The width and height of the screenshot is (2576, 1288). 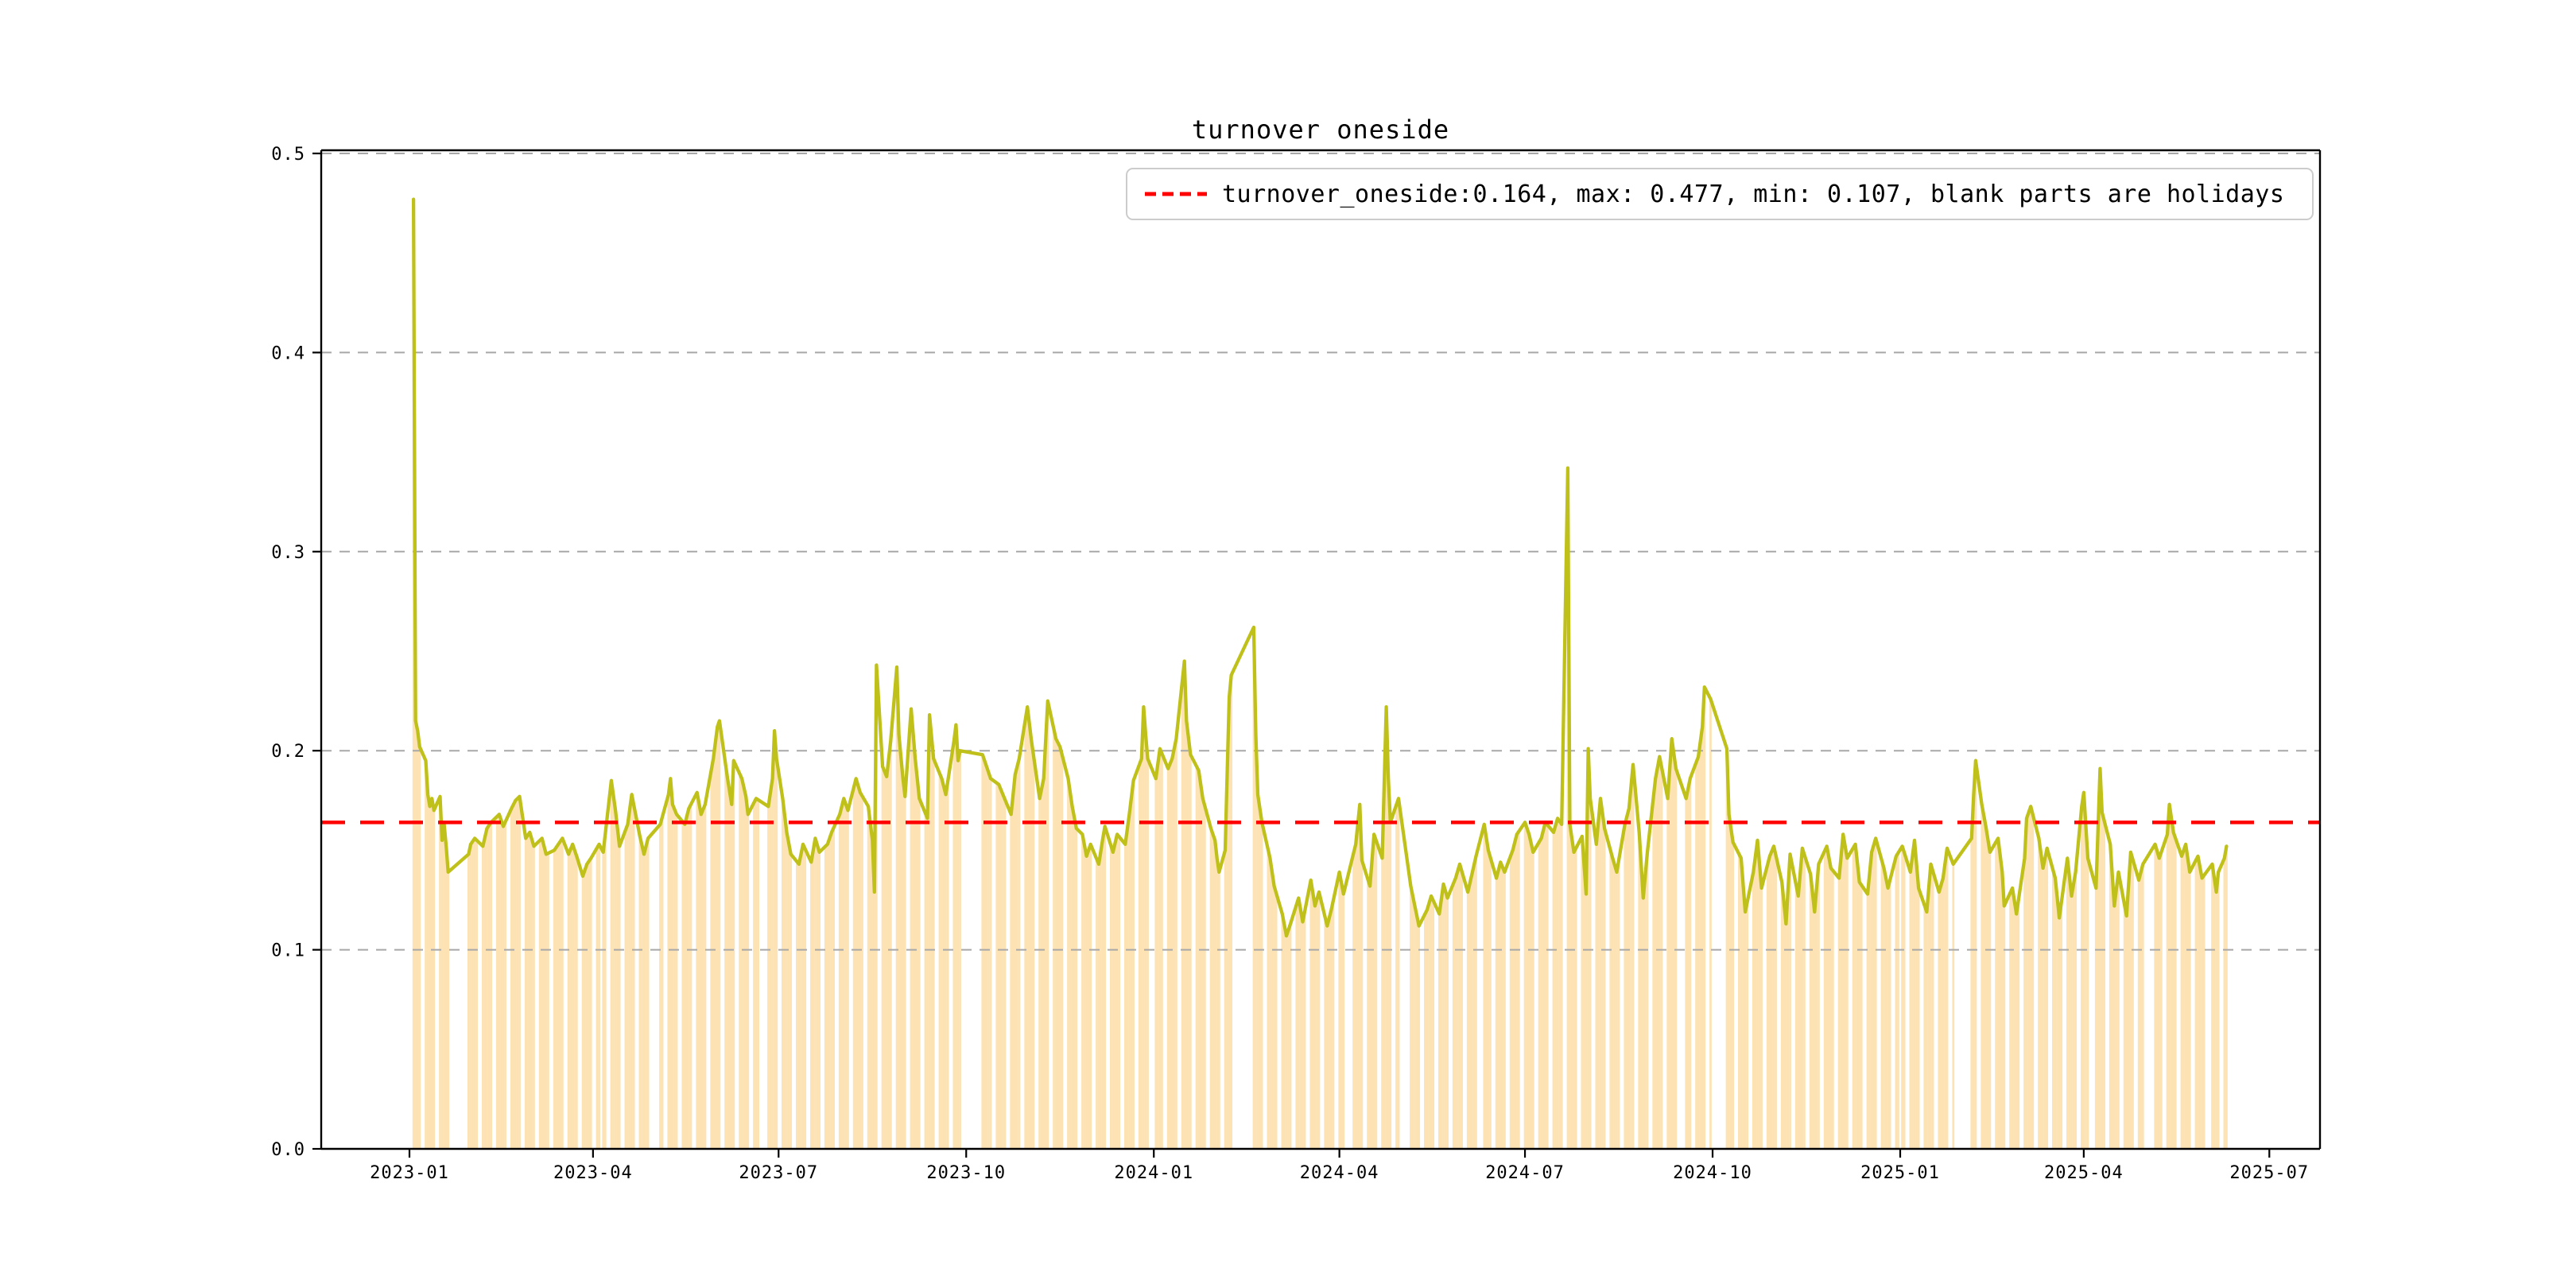 What do you see at coordinates (2269, 1173) in the screenshot?
I see `x-tick-label: 2025-07` at bounding box center [2269, 1173].